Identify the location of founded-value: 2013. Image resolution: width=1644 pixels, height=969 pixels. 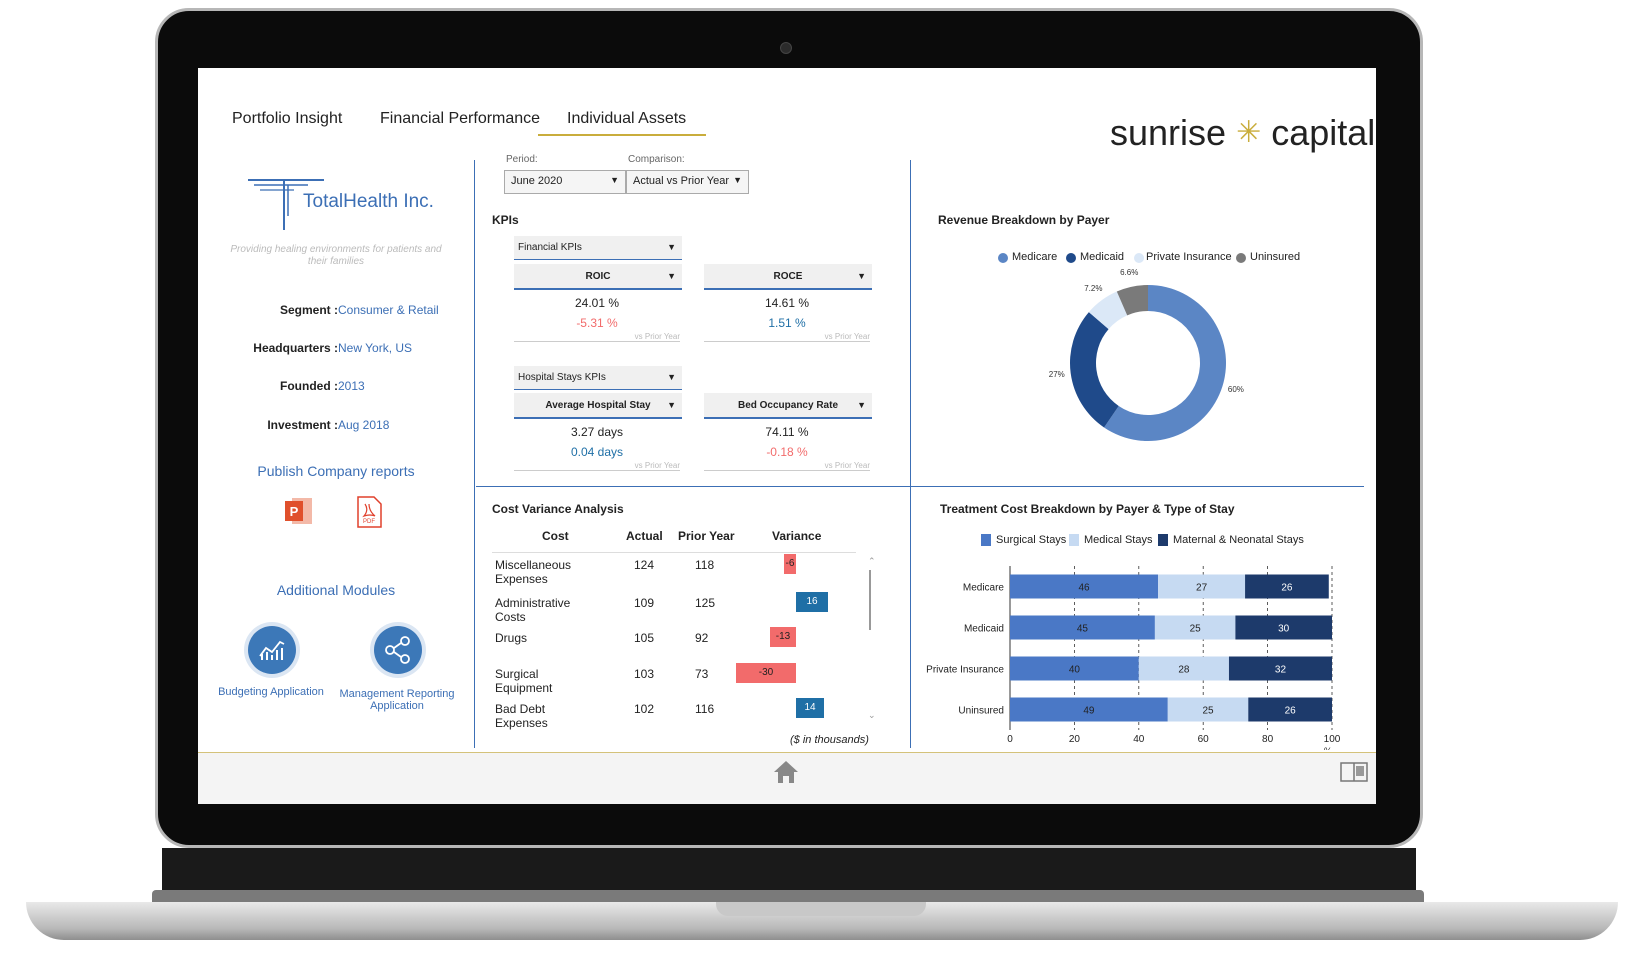
(351, 386).